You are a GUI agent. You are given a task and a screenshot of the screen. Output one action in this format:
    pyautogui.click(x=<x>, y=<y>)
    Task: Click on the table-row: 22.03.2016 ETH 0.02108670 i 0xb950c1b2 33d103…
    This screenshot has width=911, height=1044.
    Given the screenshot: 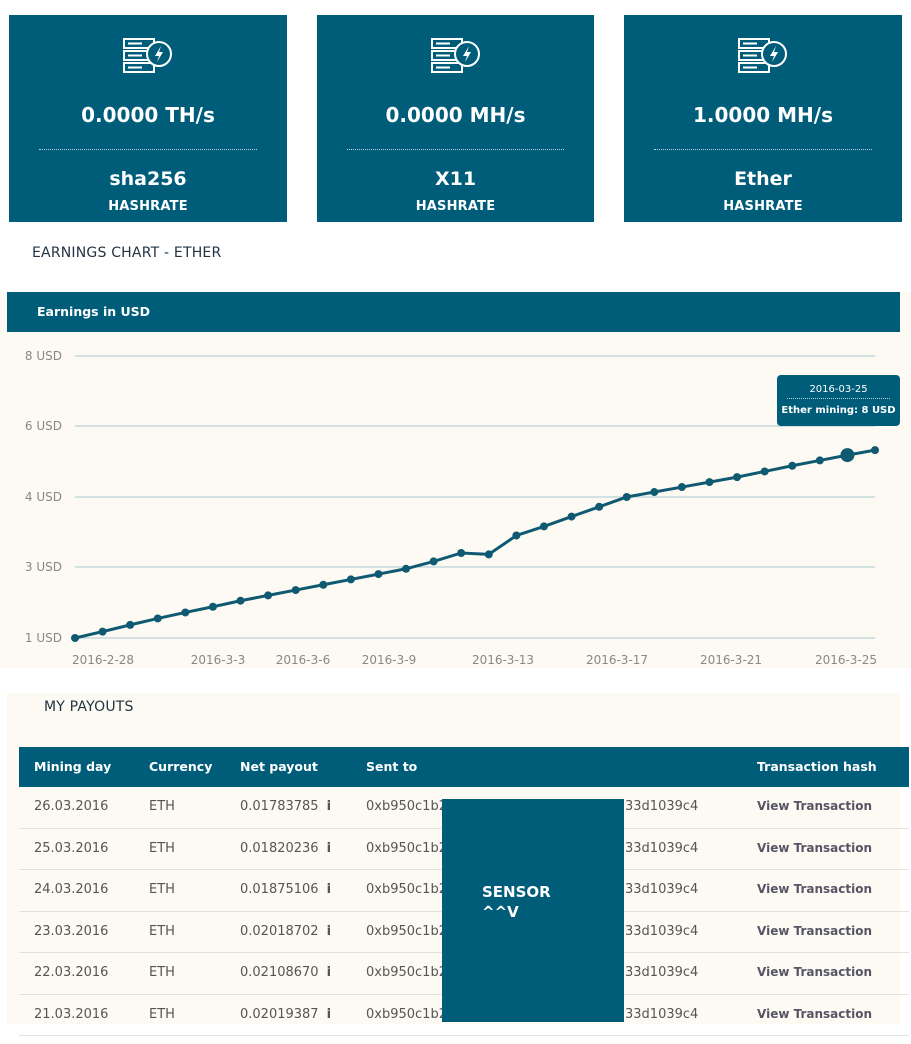 What is the action you would take?
    pyautogui.click(x=464, y=974)
    